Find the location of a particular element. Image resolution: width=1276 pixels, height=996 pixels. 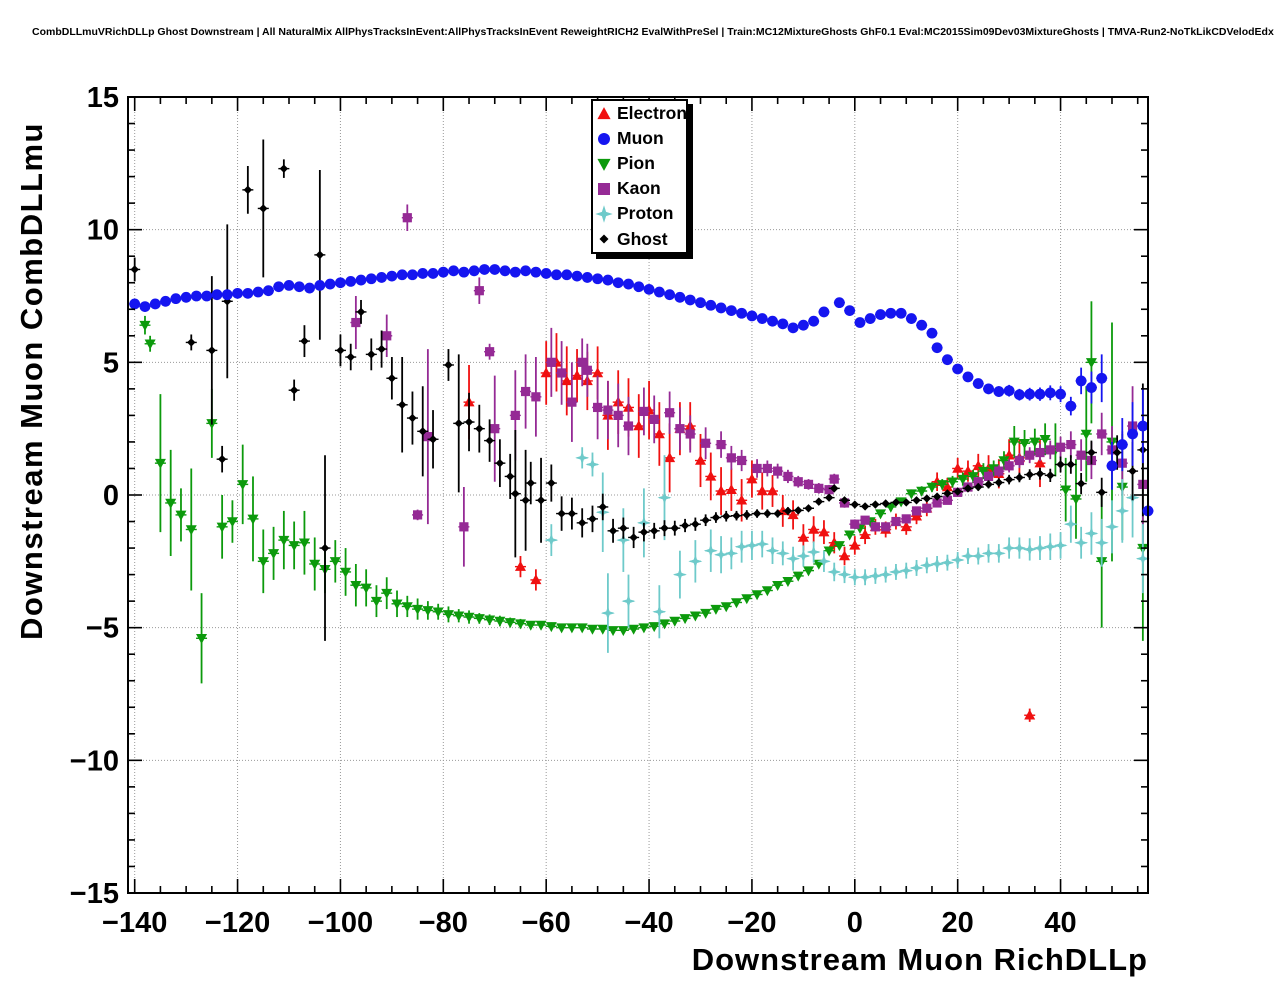

y-tick-label: −15 is located at coordinates (94, 894).